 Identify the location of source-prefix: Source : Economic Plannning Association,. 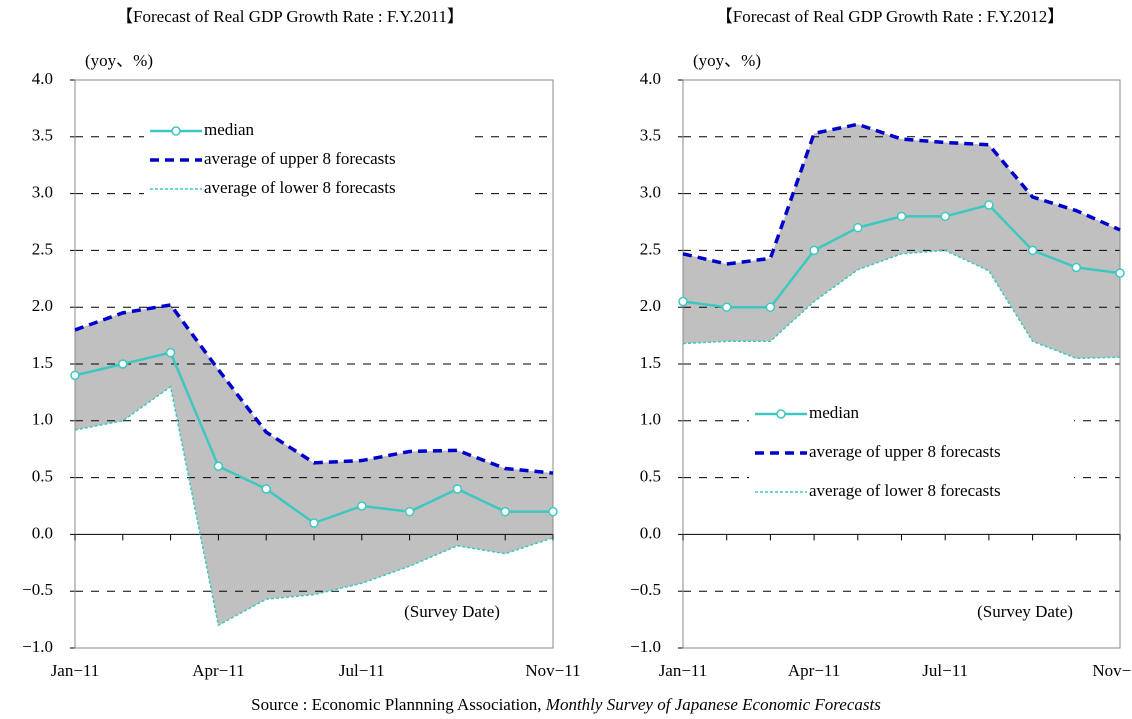
(398, 704).